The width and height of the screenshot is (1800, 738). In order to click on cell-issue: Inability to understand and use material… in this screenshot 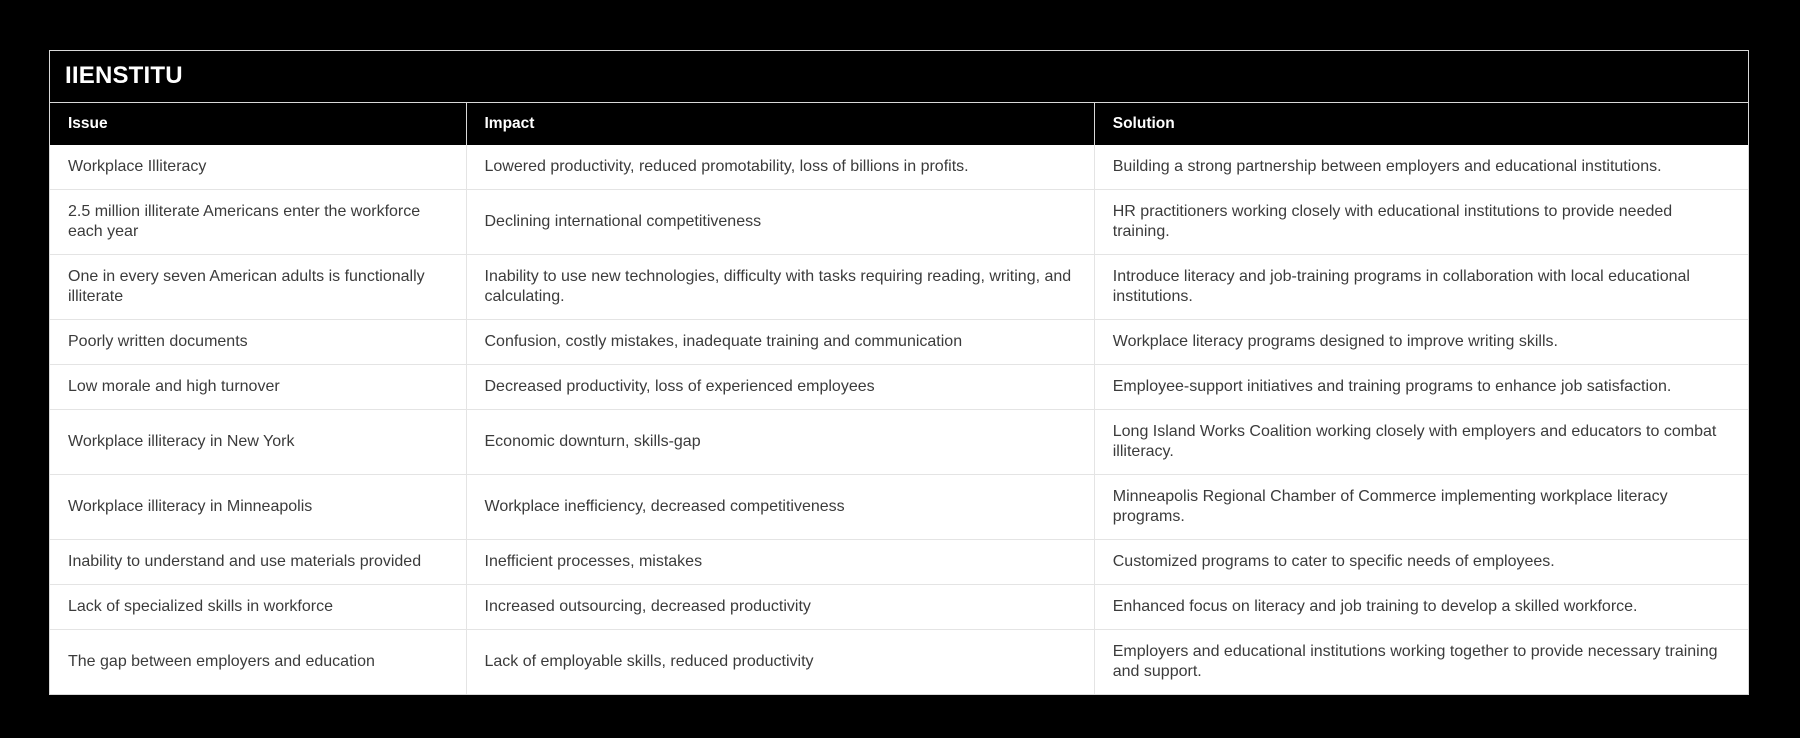, I will do `click(258, 562)`.